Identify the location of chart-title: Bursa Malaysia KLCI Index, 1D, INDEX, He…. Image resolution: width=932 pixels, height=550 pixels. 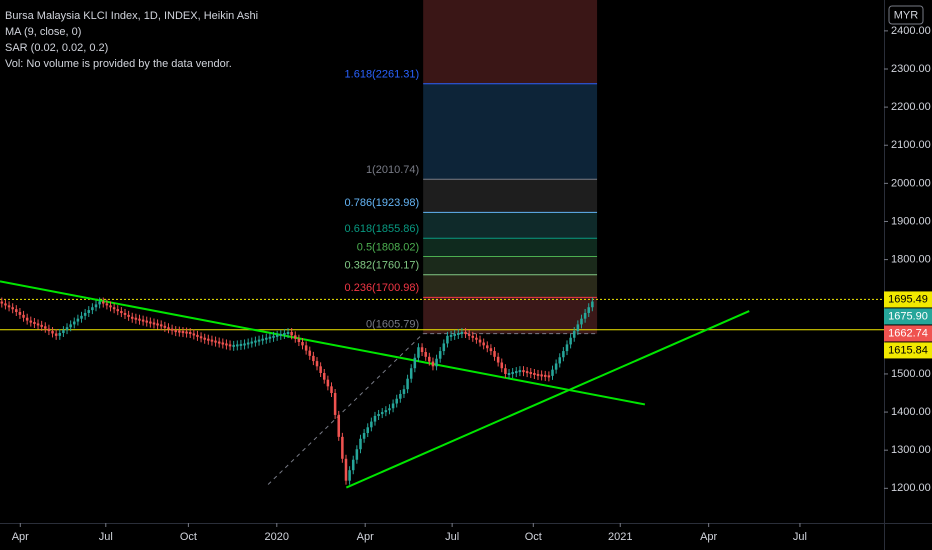
(131, 16).